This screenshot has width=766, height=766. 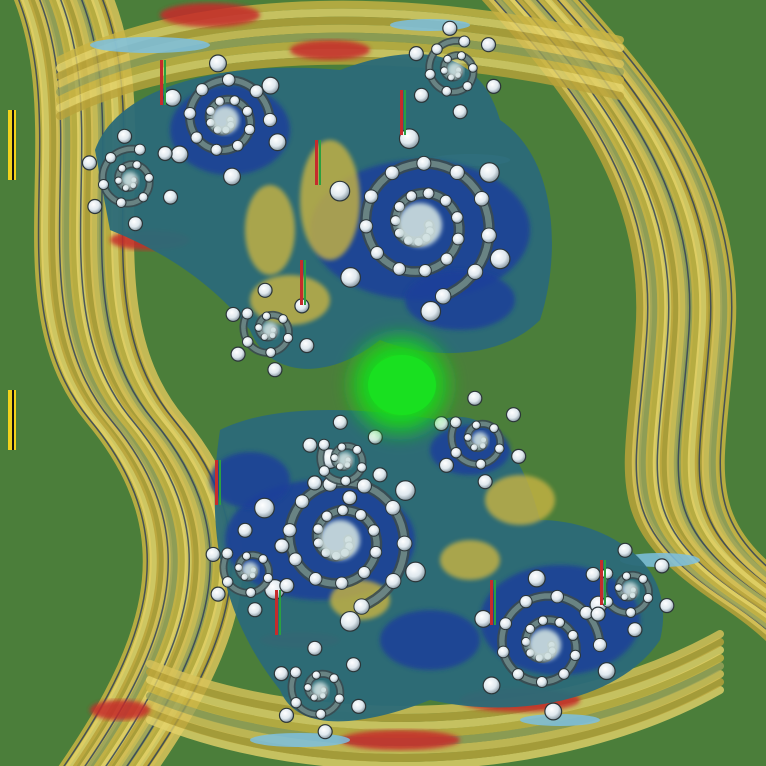 I want to click on blue-swirl, so click(x=430, y=640).